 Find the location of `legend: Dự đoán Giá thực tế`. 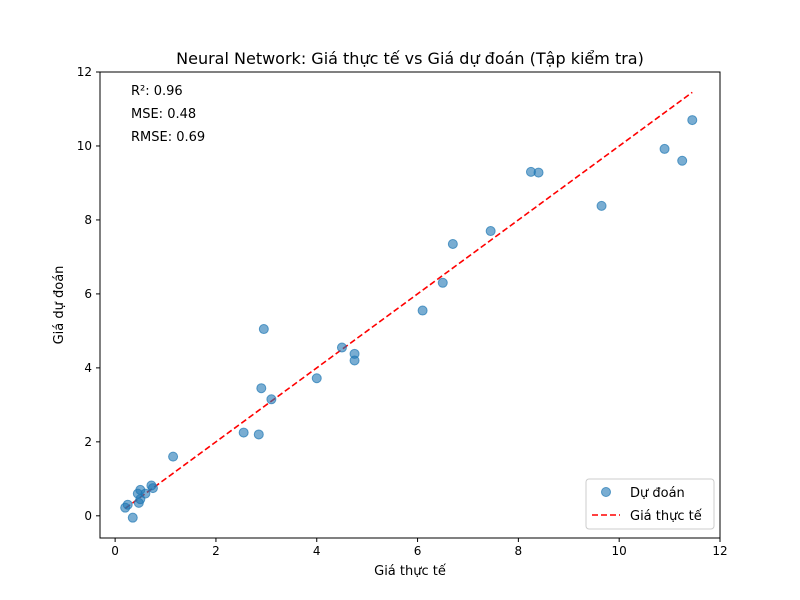

legend: Dự đoán Giá thực tế is located at coordinates (650, 504).